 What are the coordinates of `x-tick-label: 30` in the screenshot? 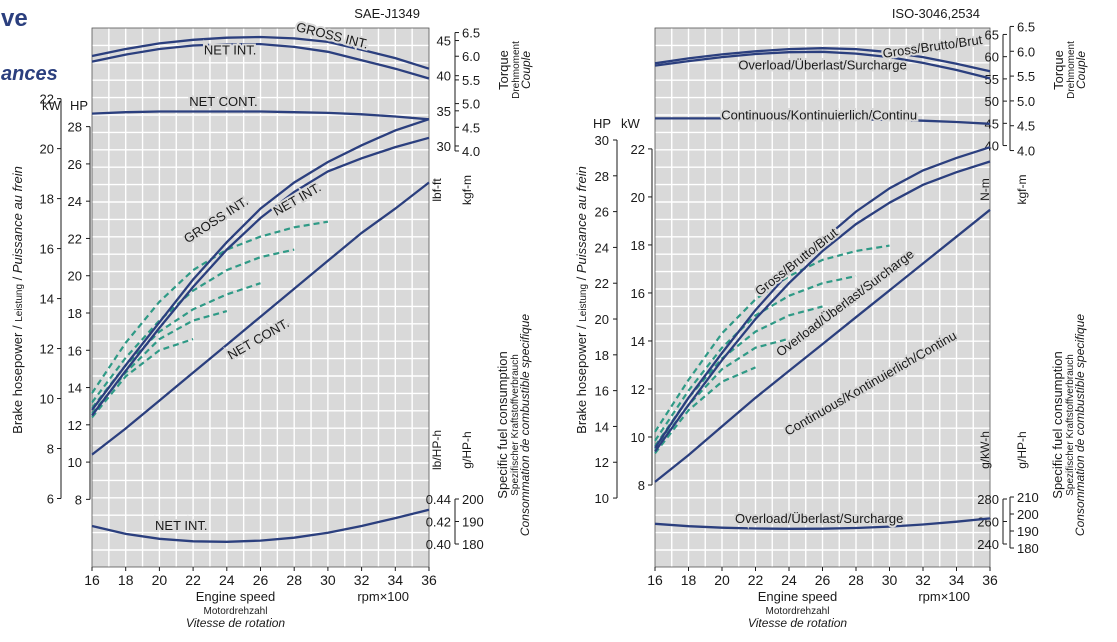 It's located at (890, 580).